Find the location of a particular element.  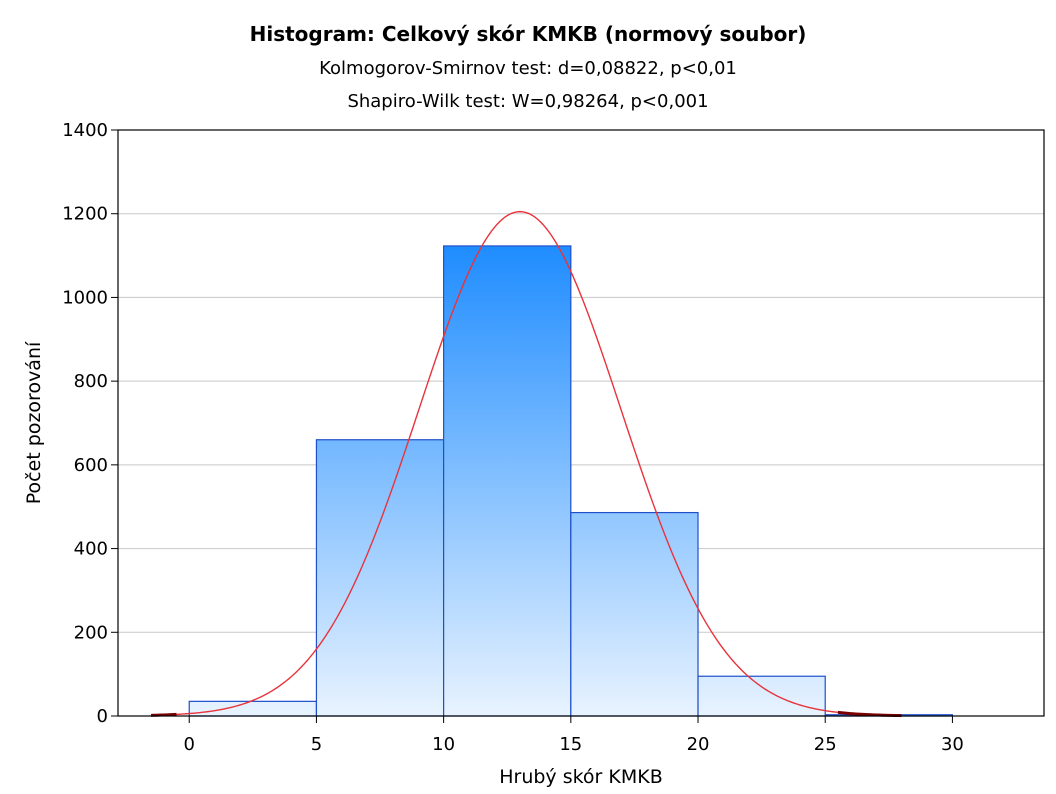

y-tick-label: 0 is located at coordinates (102, 716).